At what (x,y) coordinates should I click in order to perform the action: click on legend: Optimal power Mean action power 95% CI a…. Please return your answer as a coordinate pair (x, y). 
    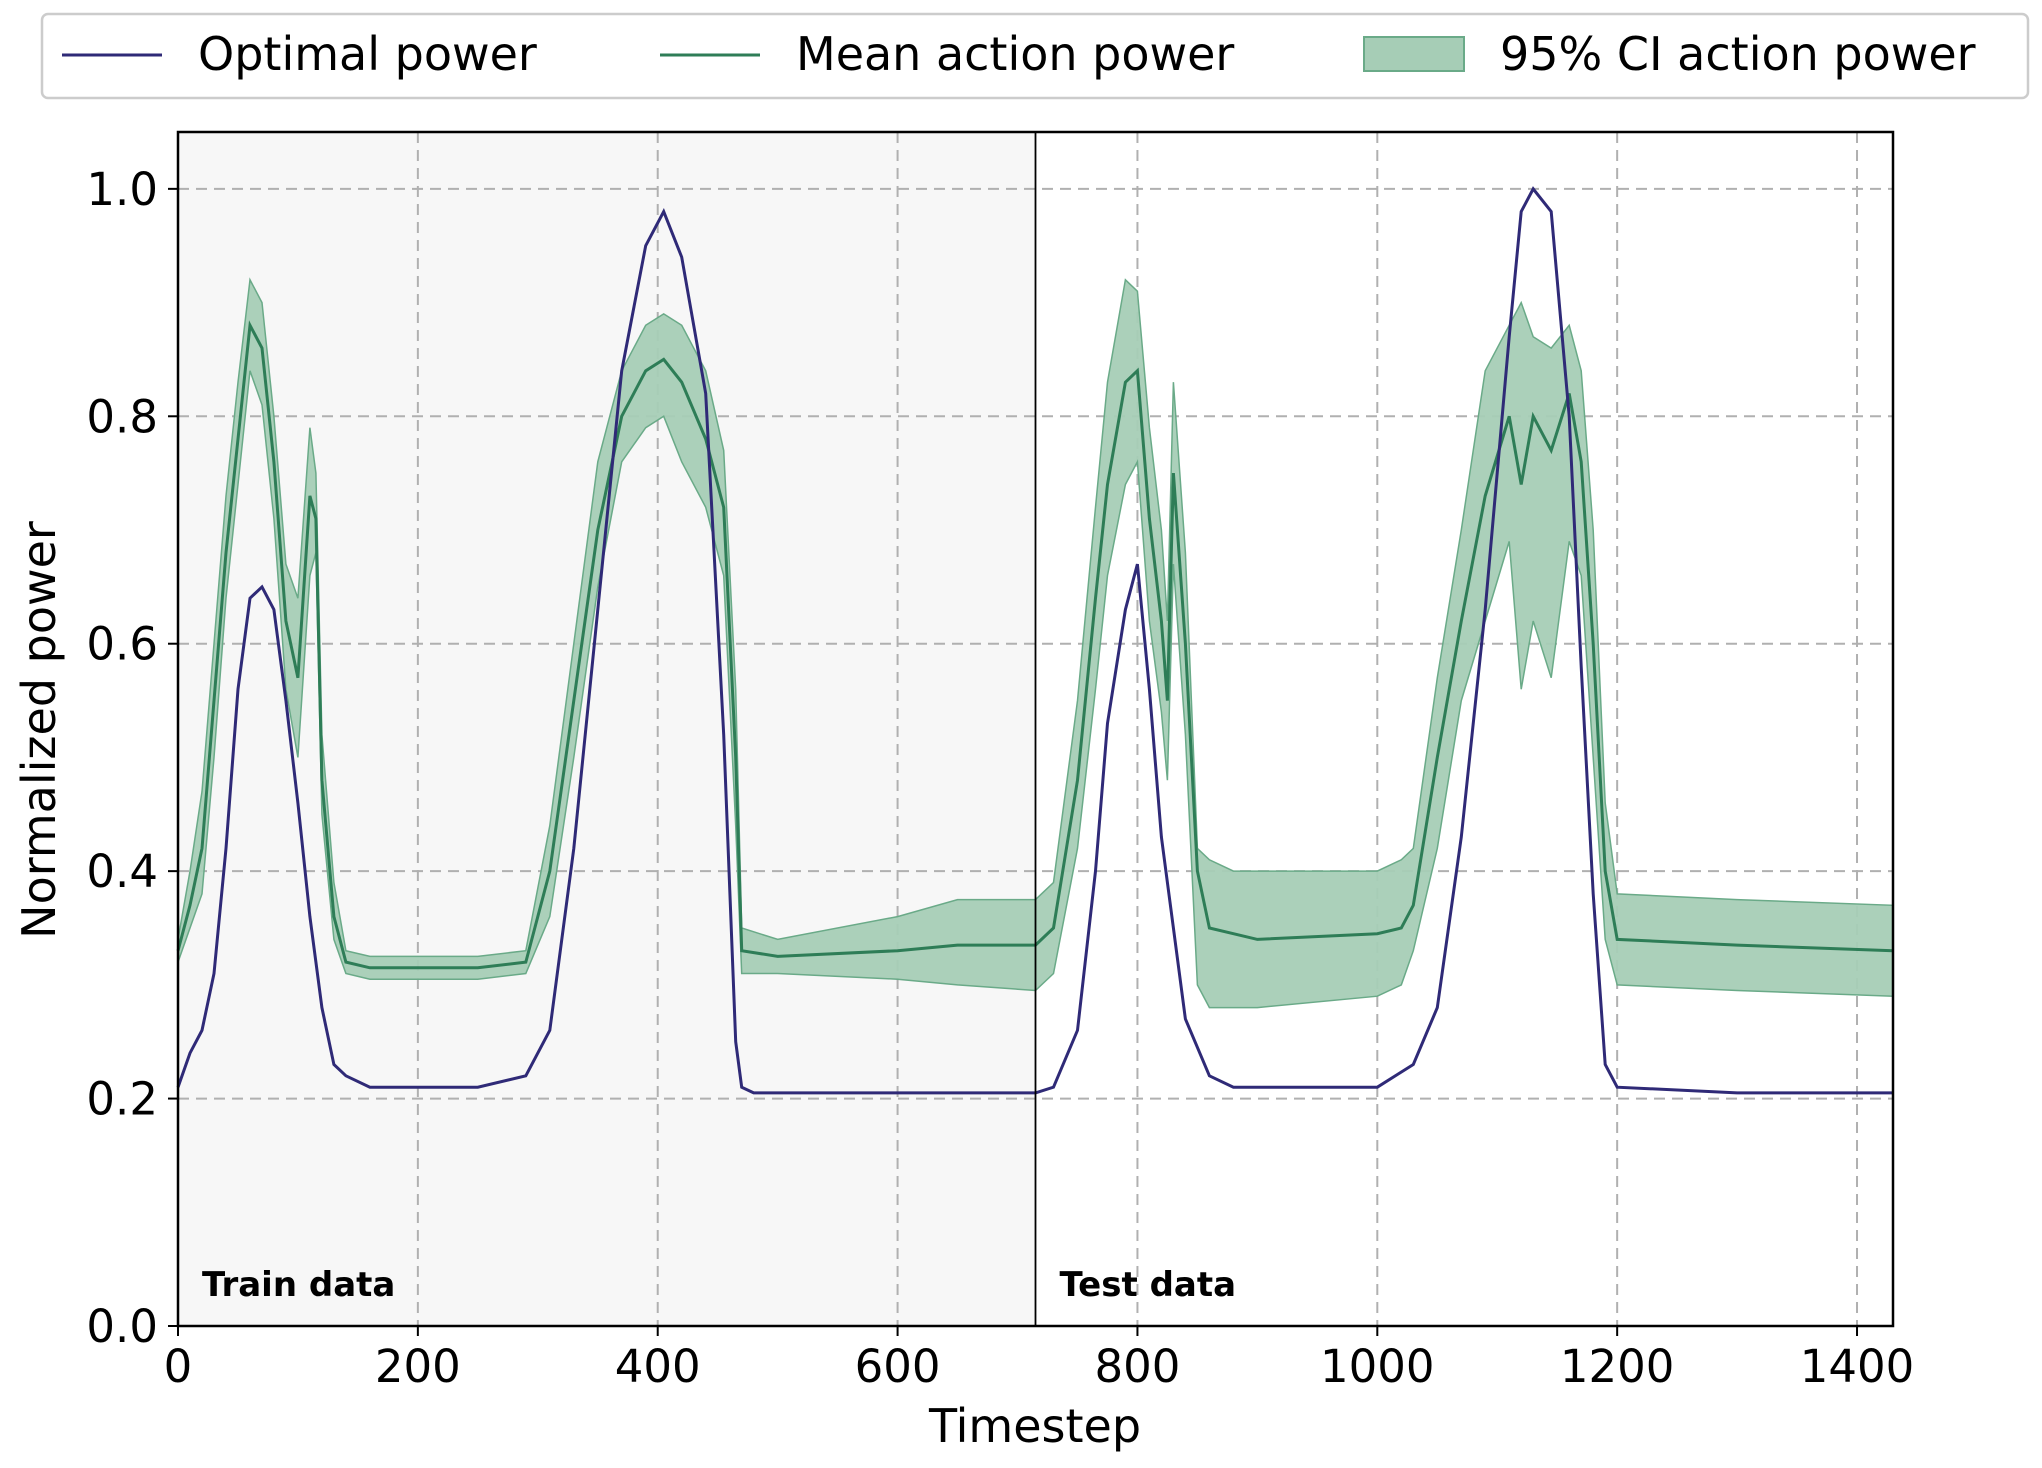
    Looking at the image, I should click on (1035, 56).